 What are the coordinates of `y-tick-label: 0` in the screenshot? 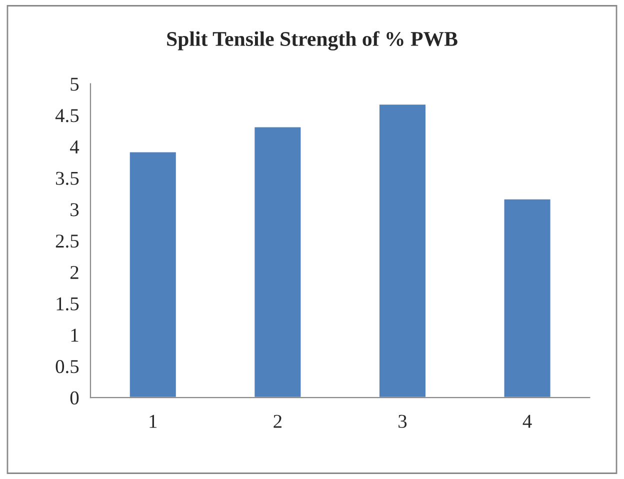 It's located at (74, 398).